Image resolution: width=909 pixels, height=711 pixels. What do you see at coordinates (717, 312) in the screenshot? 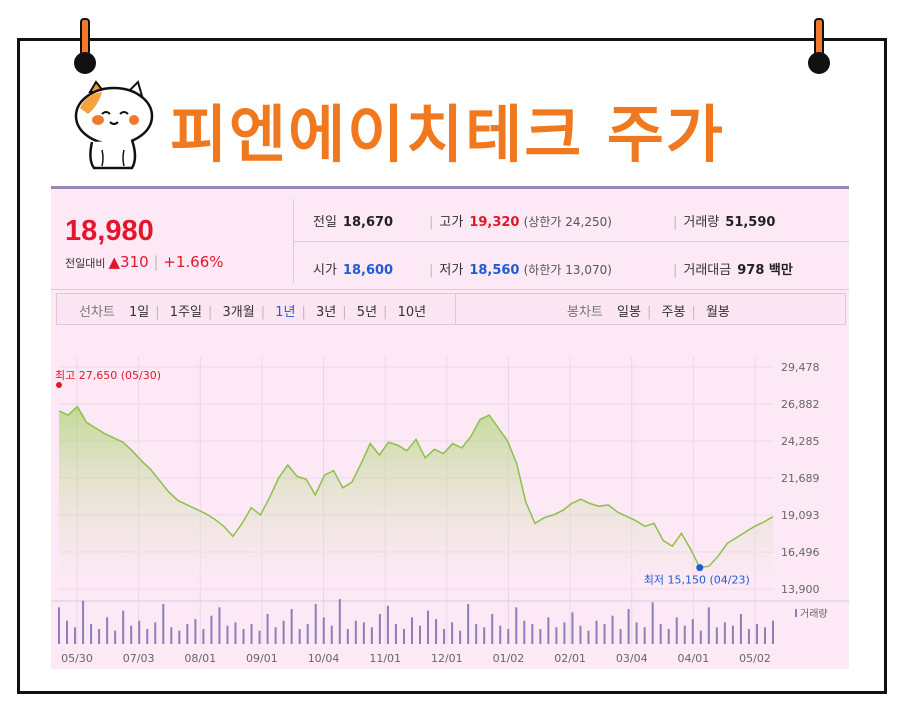
I see `tab-monthly-candle: 월봉` at bounding box center [717, 312].